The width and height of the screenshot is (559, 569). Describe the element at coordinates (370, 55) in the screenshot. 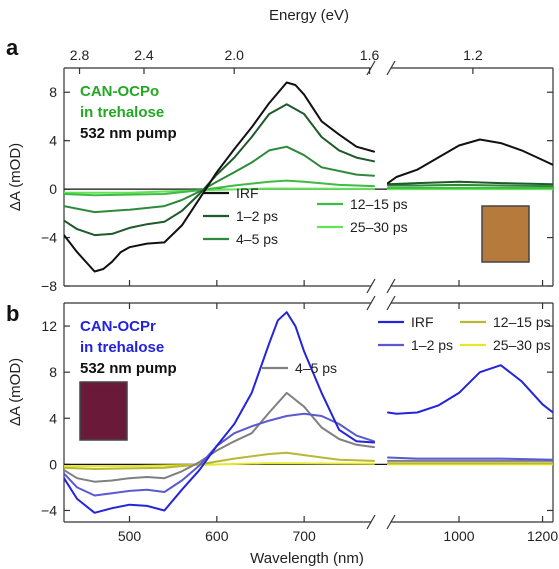

I see `energy-tick-label: 1.6` at that location.